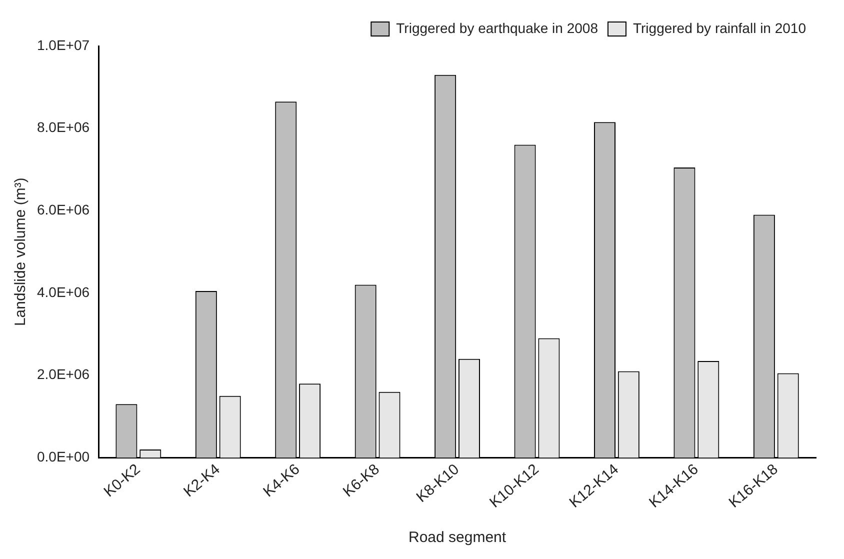  Describe the element at coordinates (63, 127) in the screenshot. I see `y-tick-label: 8.0E+06` at that location.